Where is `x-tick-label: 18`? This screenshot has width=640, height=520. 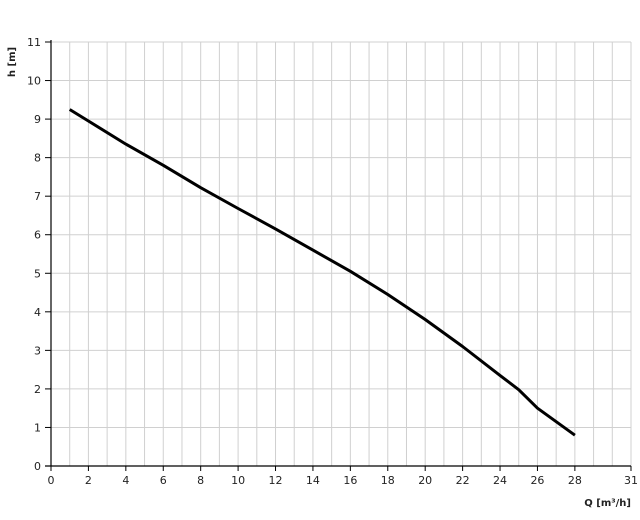
x-tick-label: 18 is located at coordinates (388, 480).